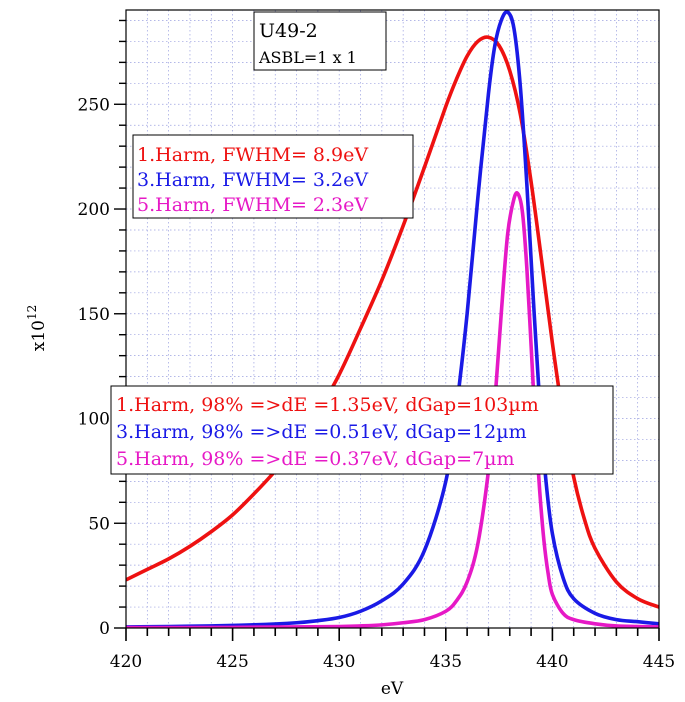 The height and width of the screenshot is (702, 685). I want to click on x-tick-label: 435, so click(446, 662).